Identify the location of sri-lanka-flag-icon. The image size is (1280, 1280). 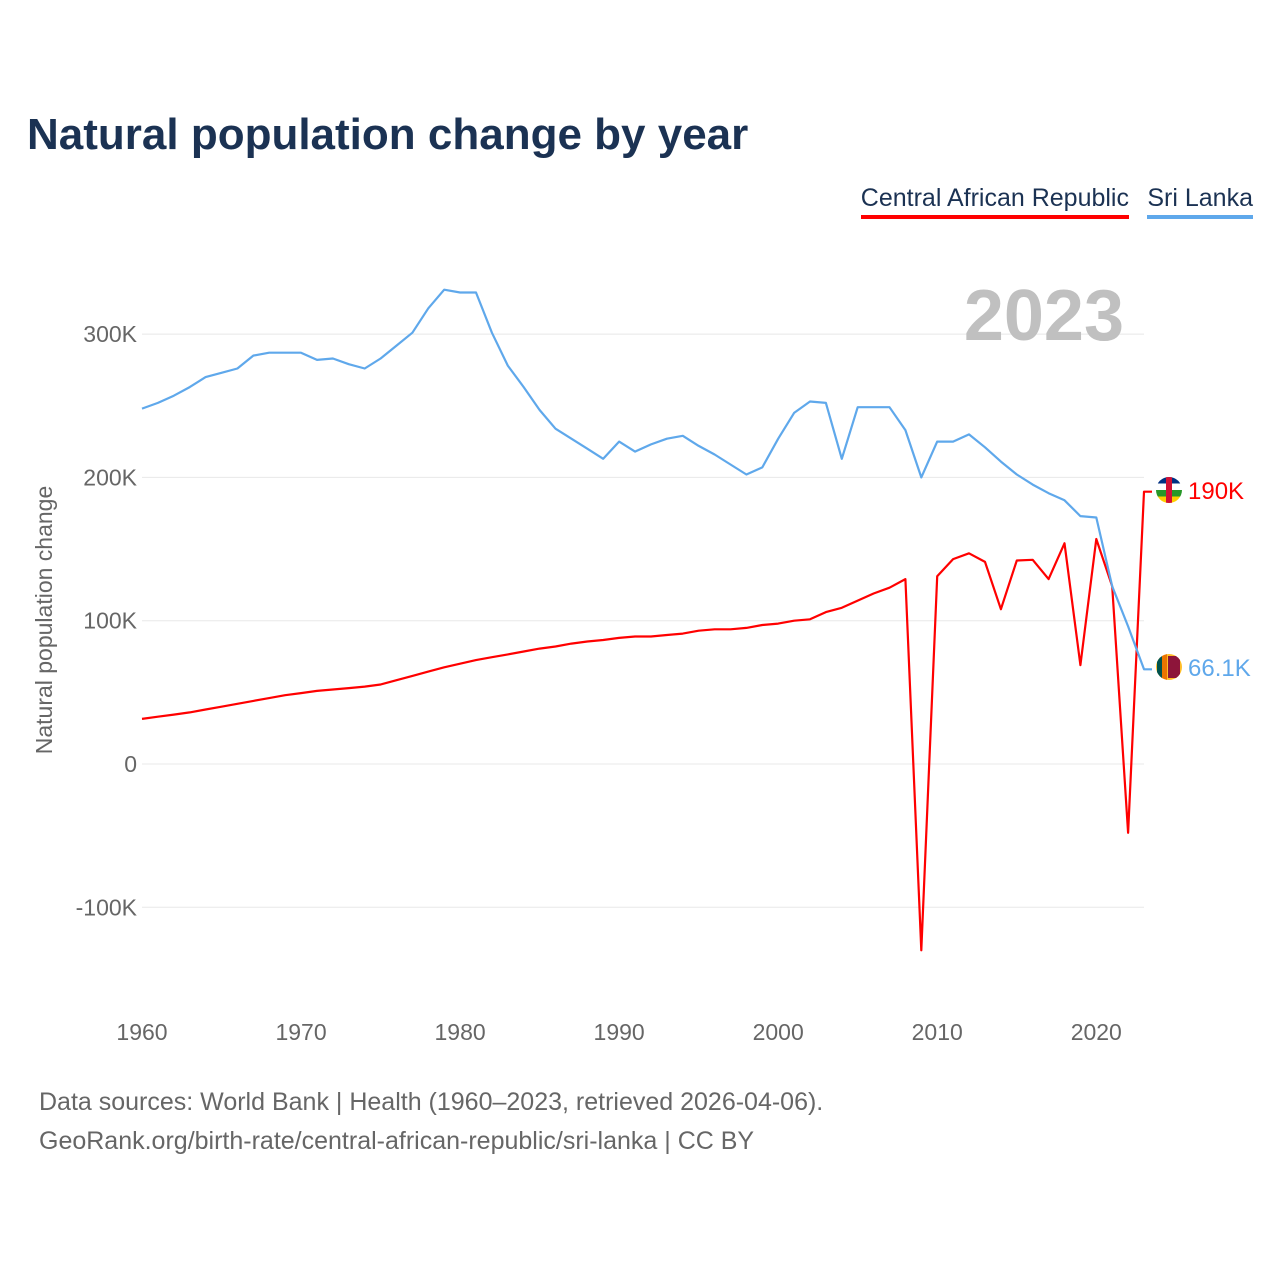
(1169, 667).